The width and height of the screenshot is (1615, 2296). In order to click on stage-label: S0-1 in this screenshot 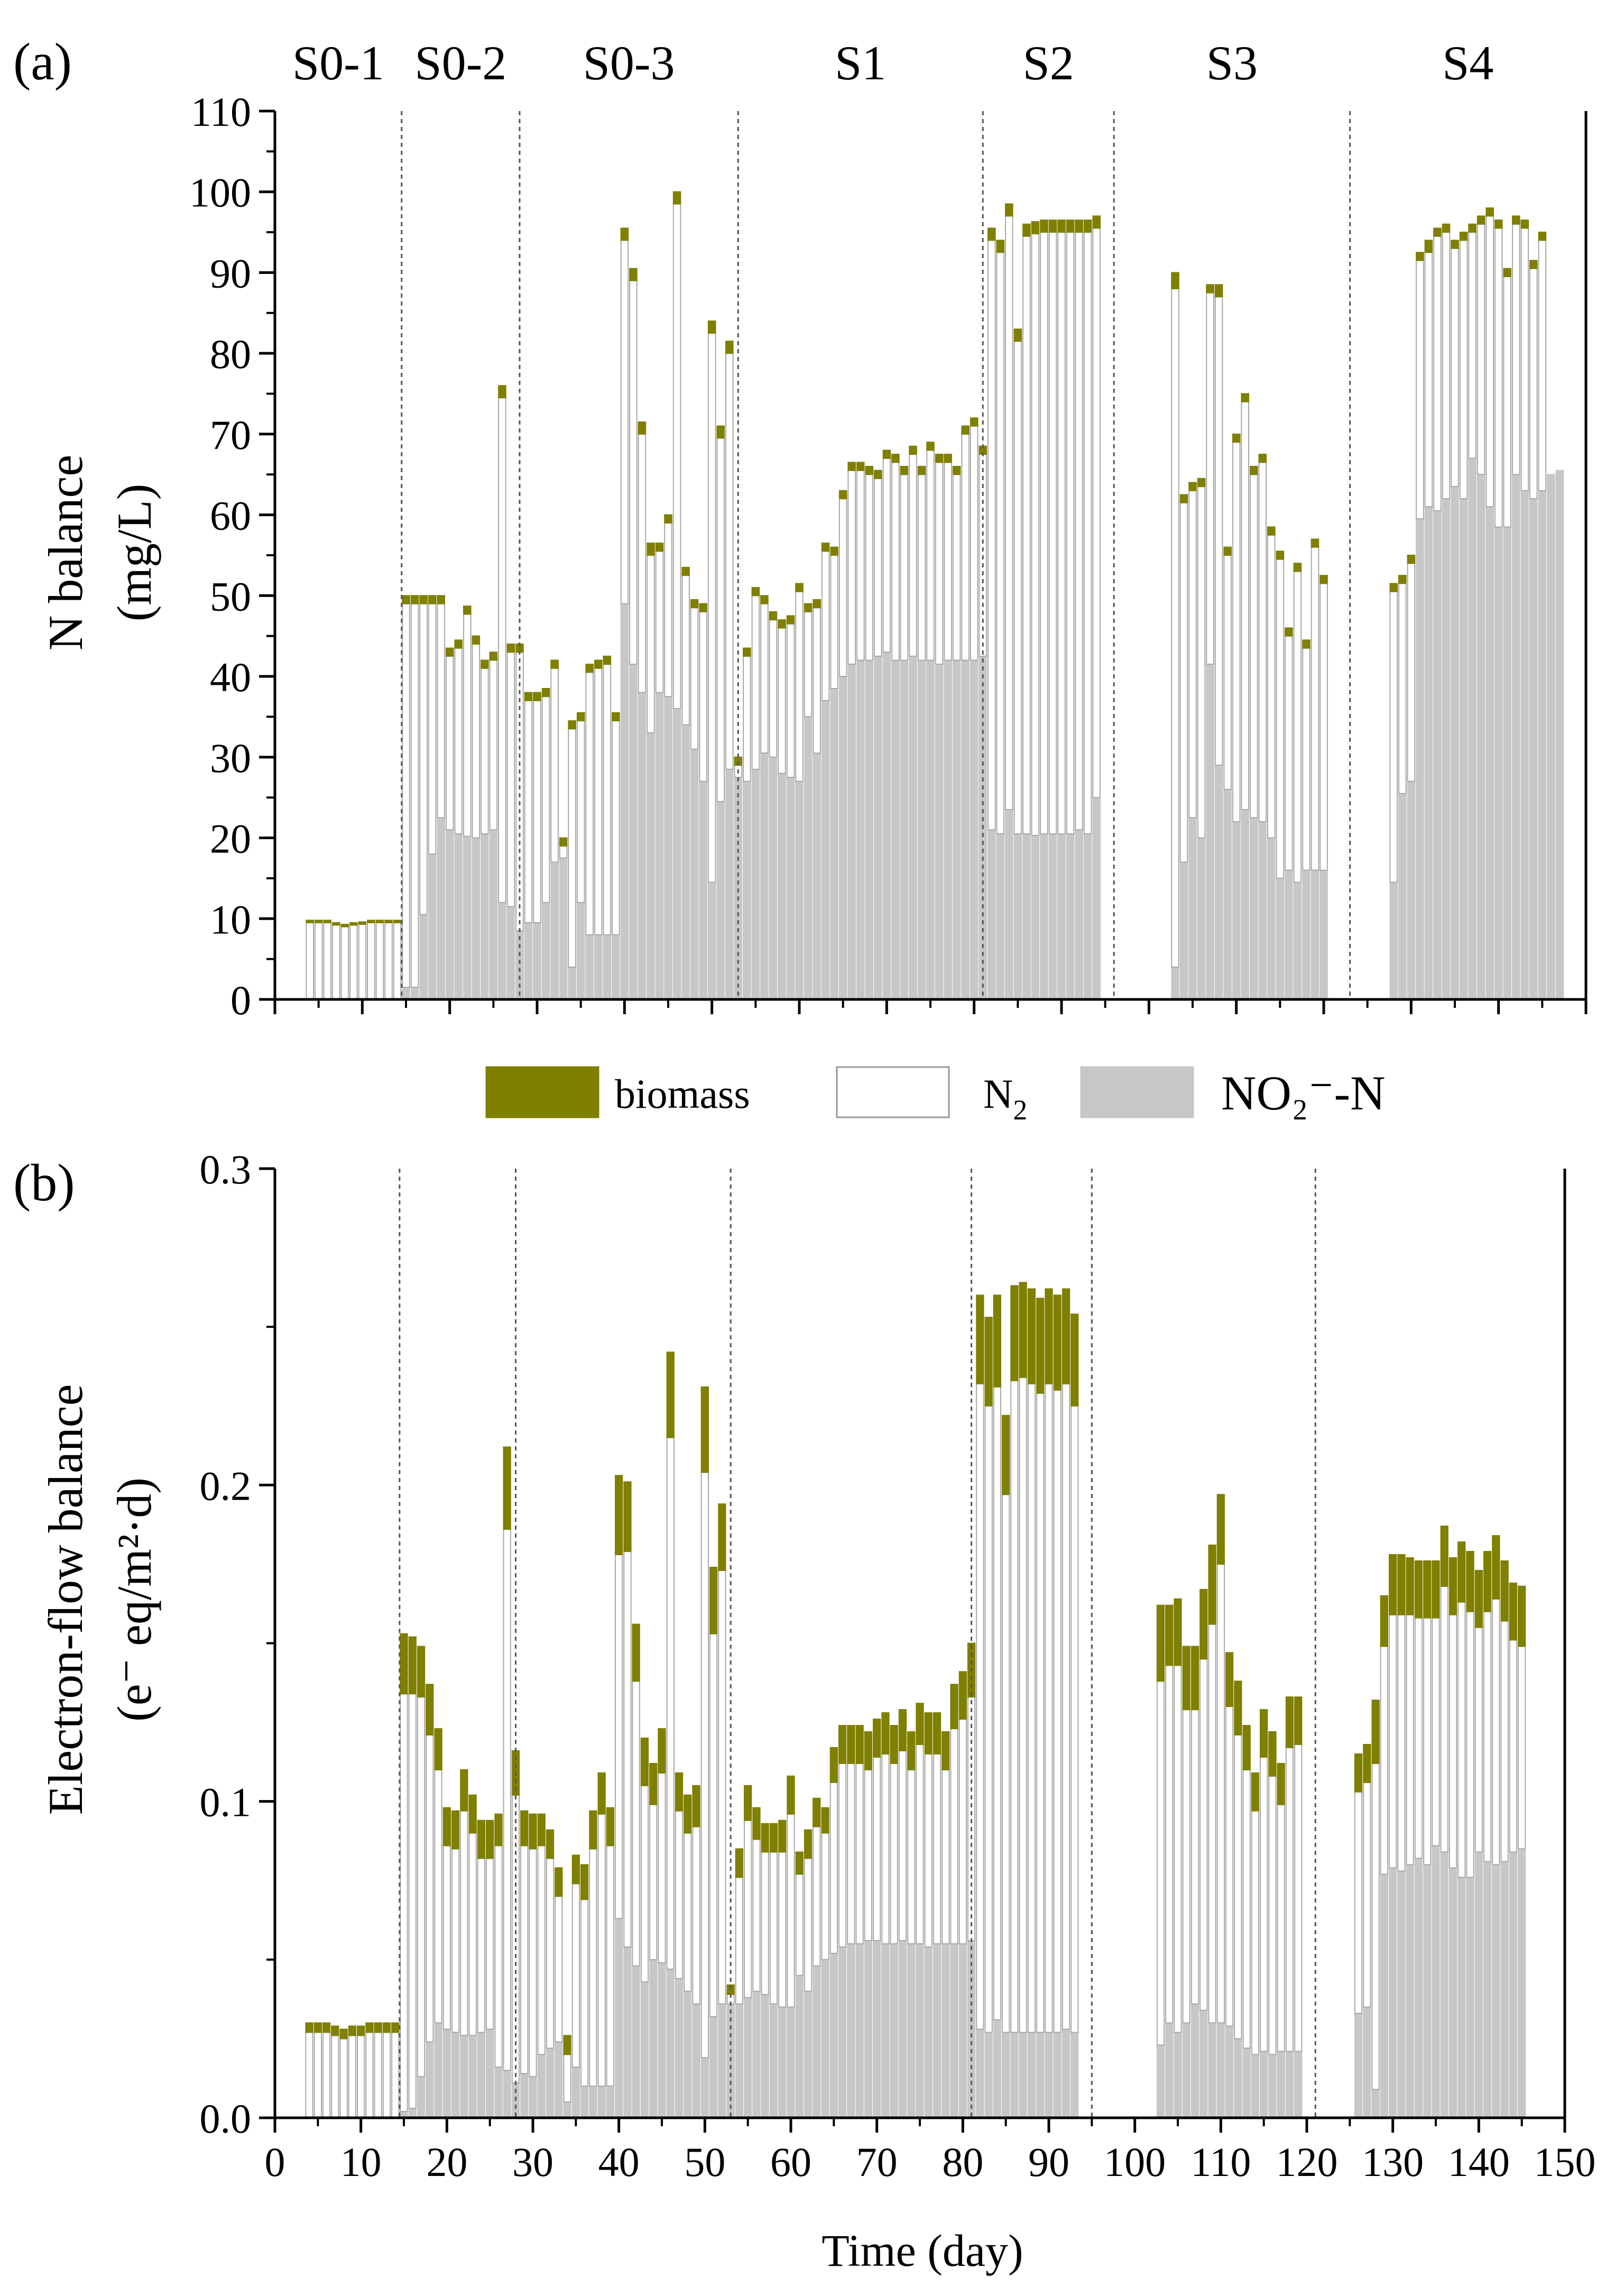, I will do `click(338, 63)`.